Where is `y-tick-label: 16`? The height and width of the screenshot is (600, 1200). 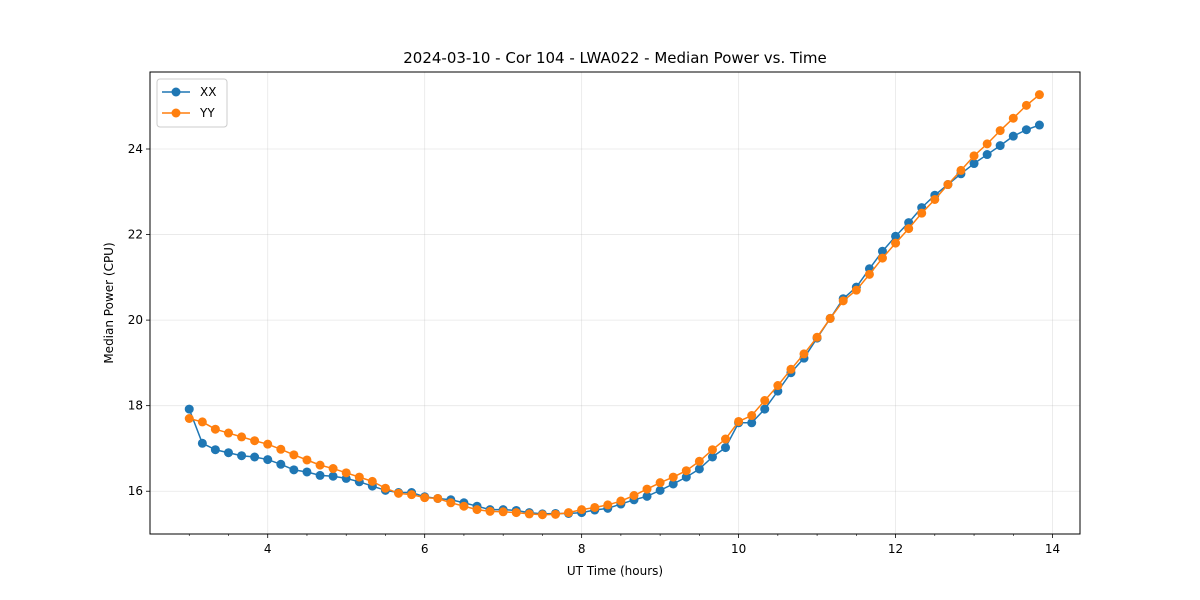
y-tick-label: 16 is located at coordinates (135, 491).